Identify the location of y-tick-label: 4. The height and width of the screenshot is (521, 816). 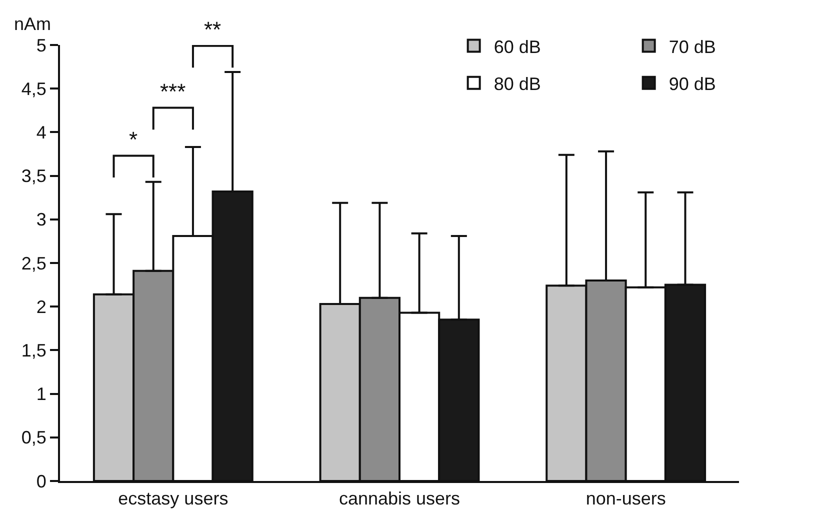
(41, 132).